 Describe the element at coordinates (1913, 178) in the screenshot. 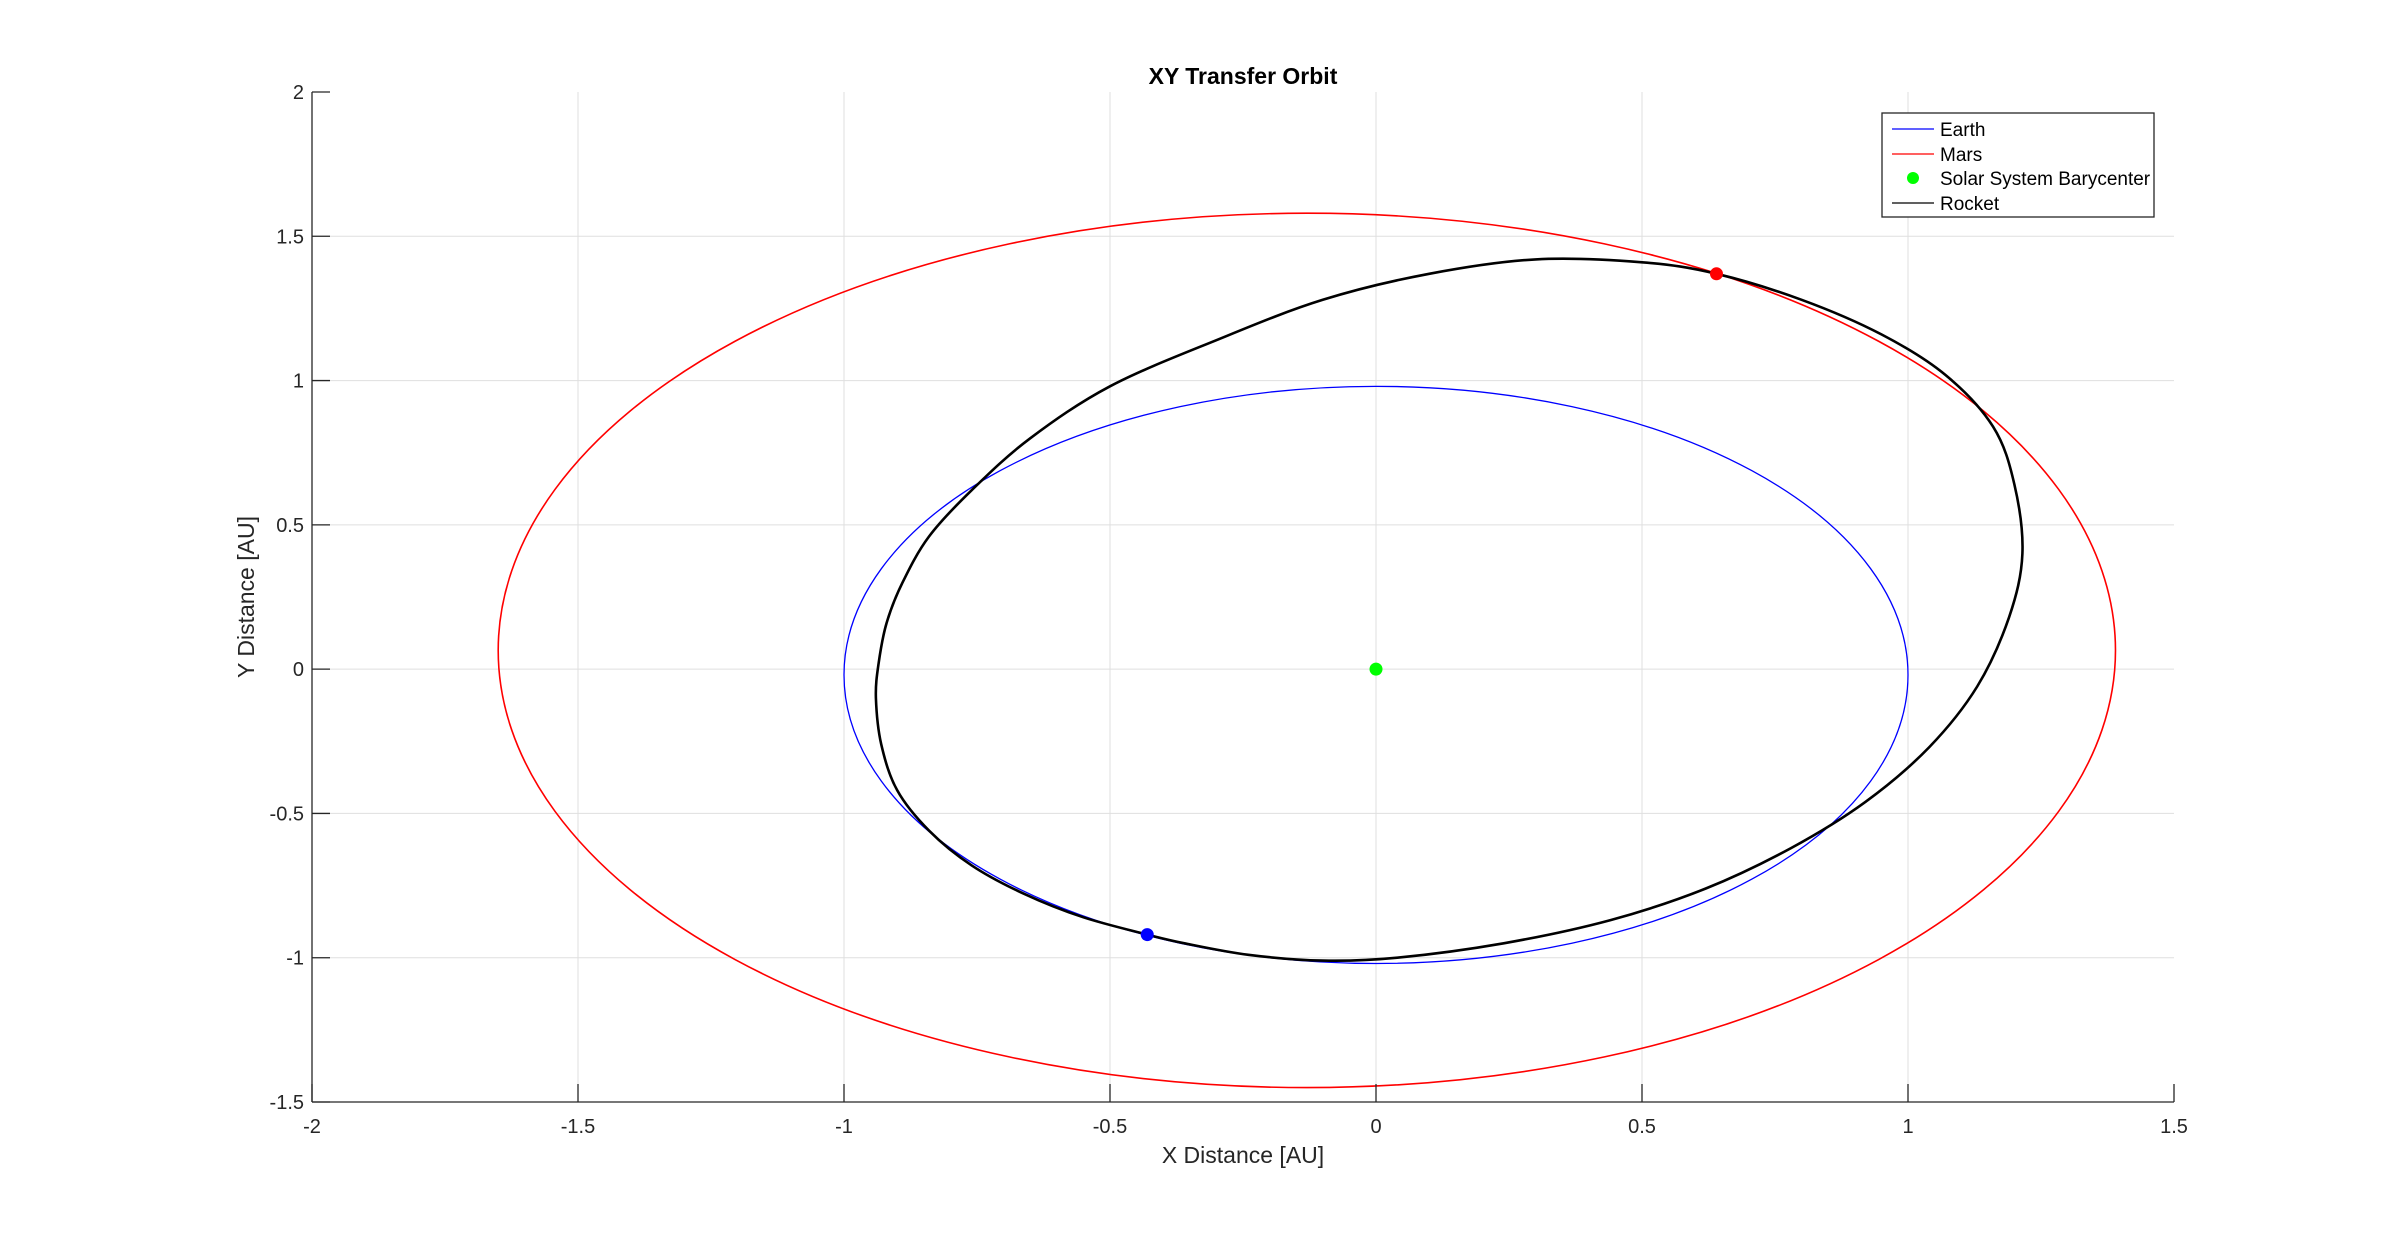

I see `legend-barycenter-swatch` at that location.